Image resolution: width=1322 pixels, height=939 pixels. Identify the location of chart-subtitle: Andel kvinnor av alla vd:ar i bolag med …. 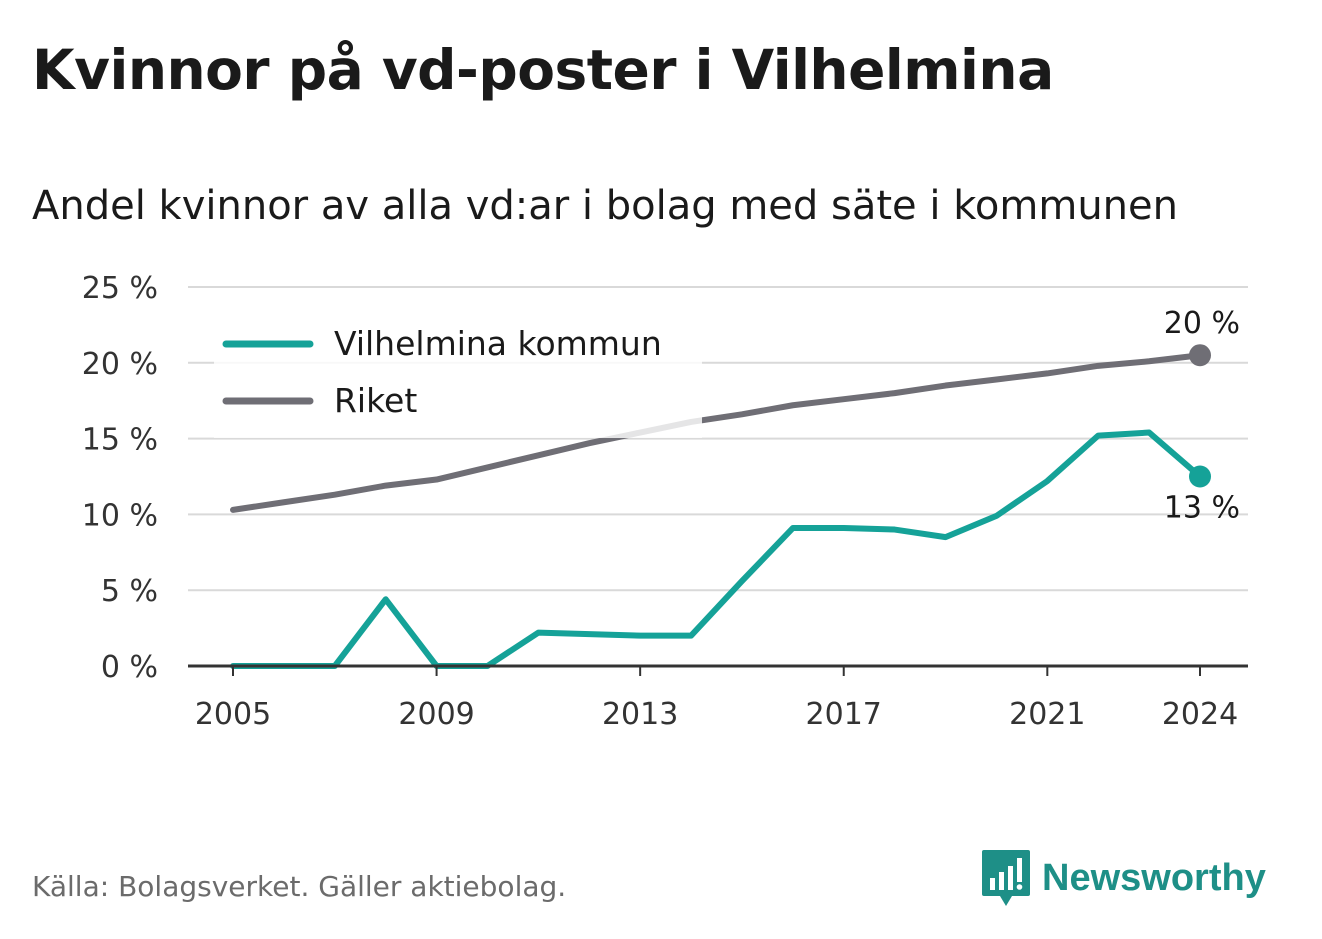
(605, 206).